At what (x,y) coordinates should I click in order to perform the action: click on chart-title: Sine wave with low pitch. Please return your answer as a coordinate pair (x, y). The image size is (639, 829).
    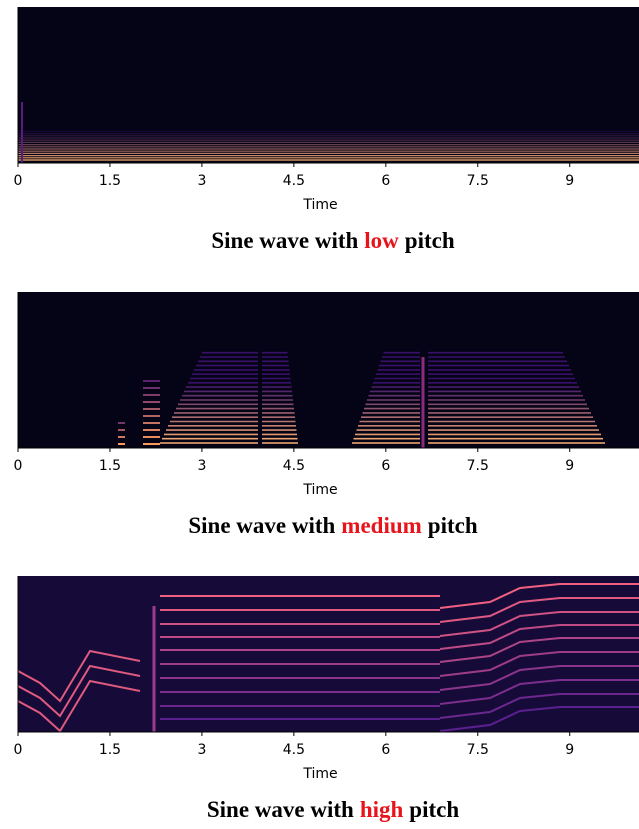
    Looking at the image, I should click on (333, 240).